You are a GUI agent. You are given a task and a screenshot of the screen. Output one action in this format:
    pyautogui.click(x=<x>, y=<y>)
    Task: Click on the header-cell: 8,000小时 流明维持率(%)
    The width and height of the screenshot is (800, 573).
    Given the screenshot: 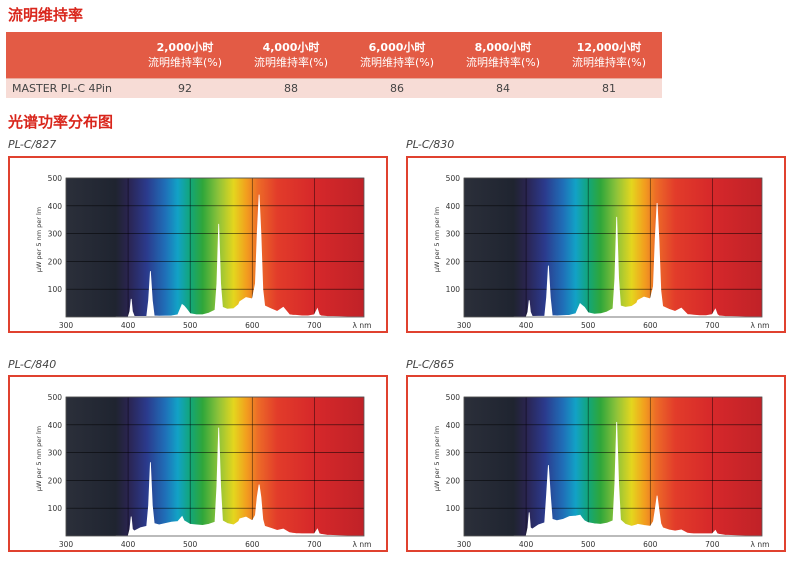 What is the action you would take?
    pyautogui.click(x=503, y=55)
    